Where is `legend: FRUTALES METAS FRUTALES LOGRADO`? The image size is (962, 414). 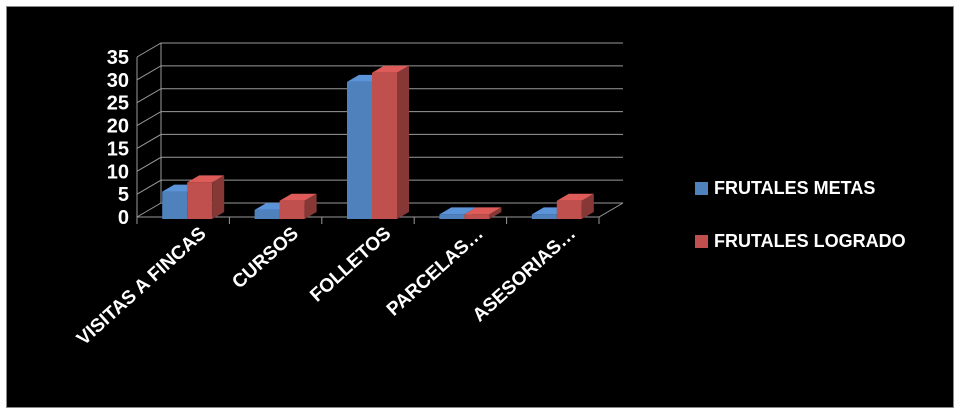
legend: FRUTALES METAS FRUTALES LOGRADO is located at coordinates (800, 228).